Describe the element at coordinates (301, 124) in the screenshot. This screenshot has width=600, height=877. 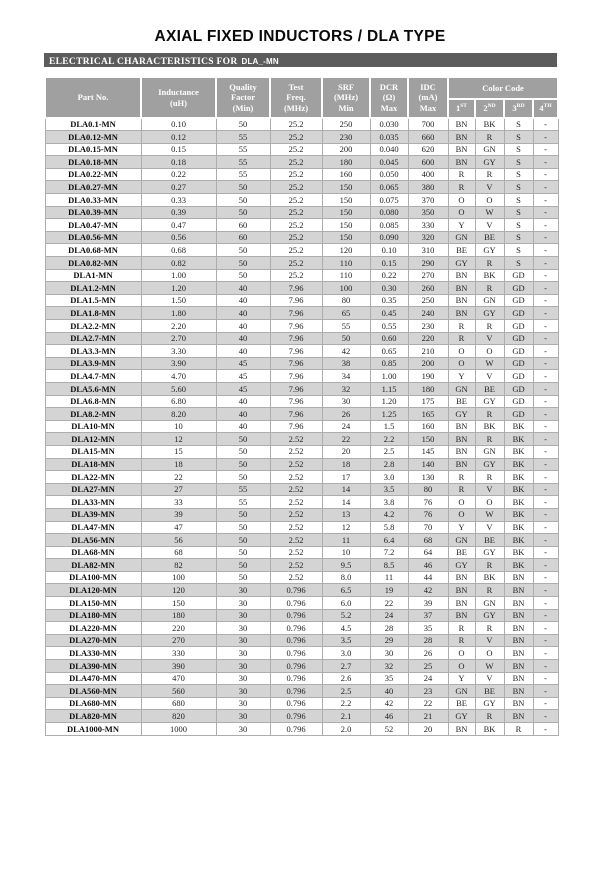
I see `table-row: DLA0.1-MN 0.10 50 25.2 250 0.030 700 BN BK S -` at that location.